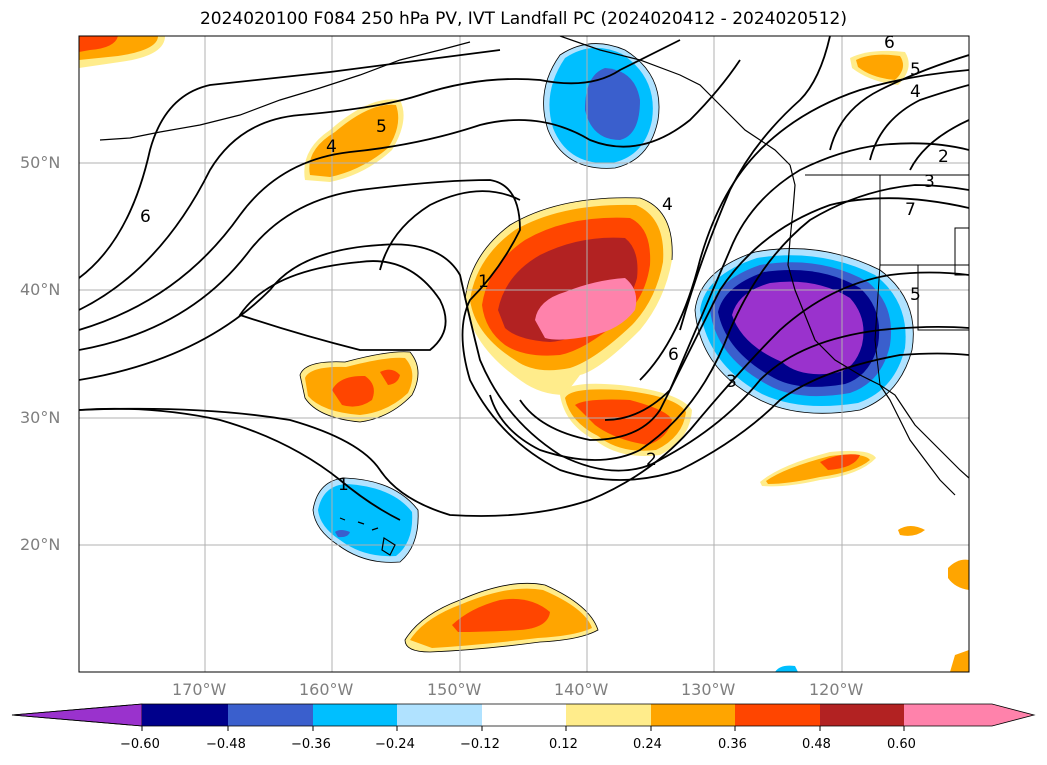 The image size is (1047, 765). I want to click on colorbar-tick: 0.36, so click(732, 744).